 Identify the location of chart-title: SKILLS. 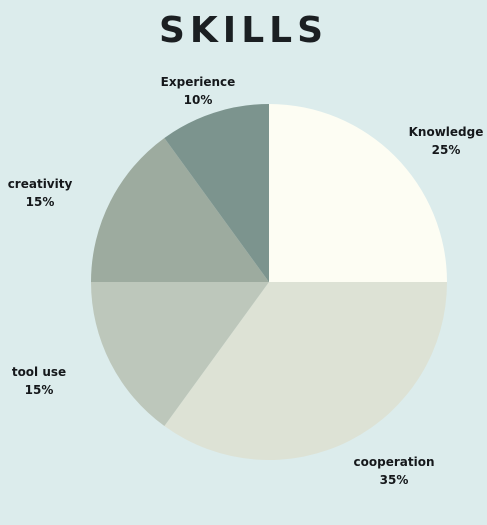
(243, 30).